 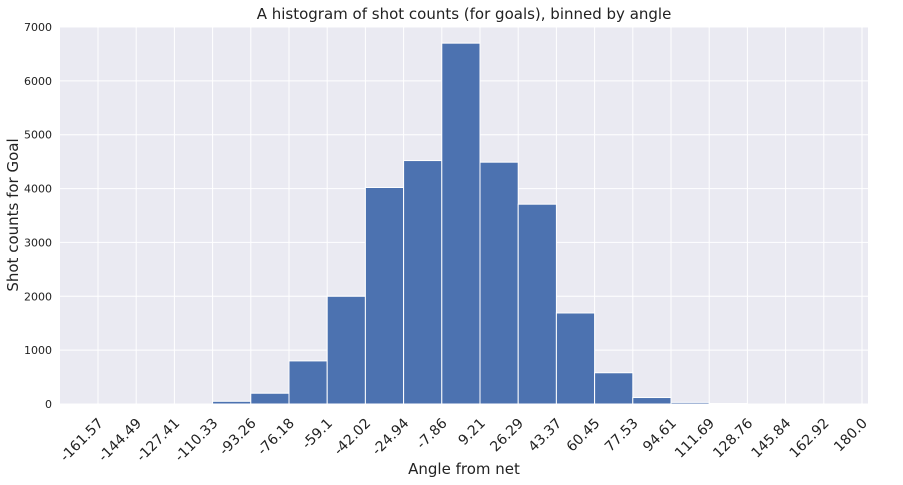 I want to click on x-tick-label: 180.0, so click(x=851, y=436).